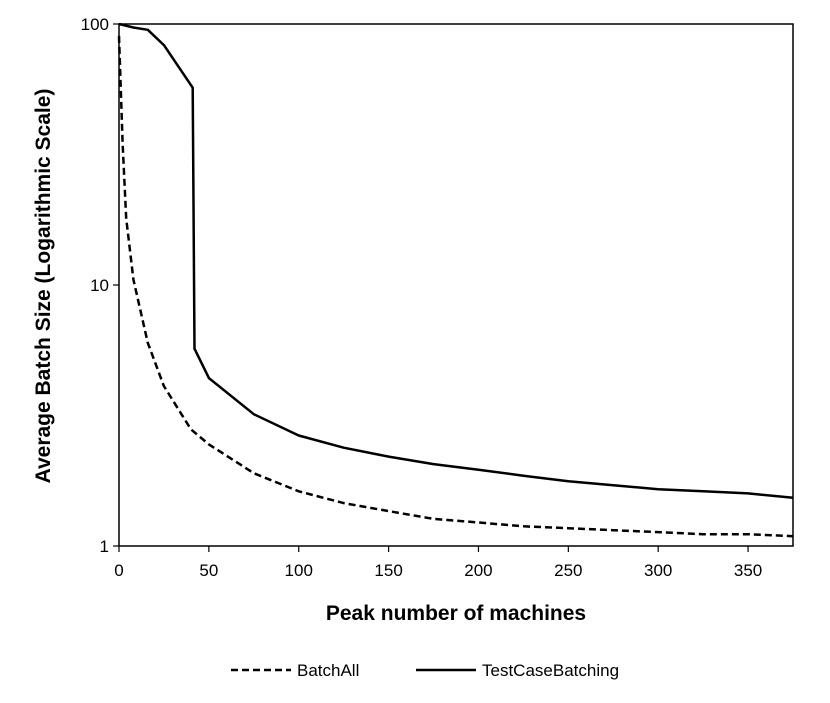 This screenshot has width=830, height=703. I want to click on x-axis: 0 50 100 150 200 250 300 350, so click(438, 563).